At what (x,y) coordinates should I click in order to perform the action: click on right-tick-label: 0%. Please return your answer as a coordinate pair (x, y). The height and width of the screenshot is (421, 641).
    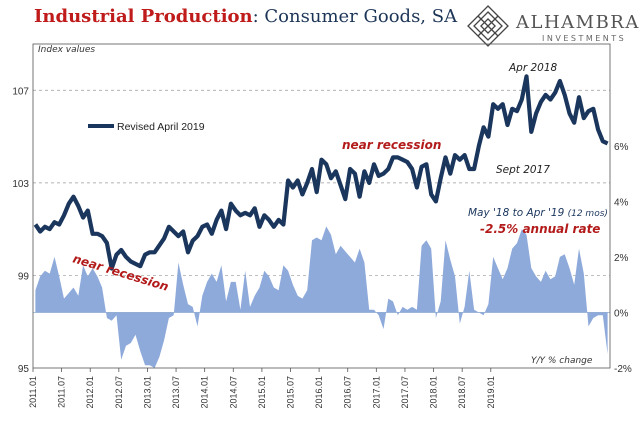
    Looking at the image, I should click on (621, 313).